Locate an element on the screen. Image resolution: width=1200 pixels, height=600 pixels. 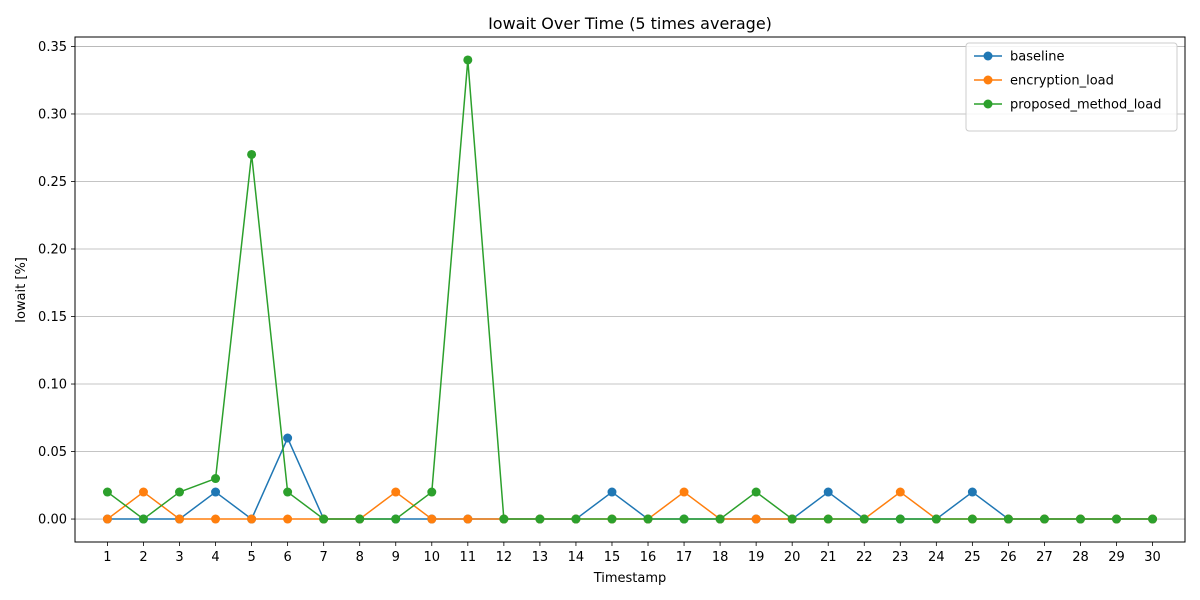
legend-label: encryption_load is located at coordinates (1062, 81).